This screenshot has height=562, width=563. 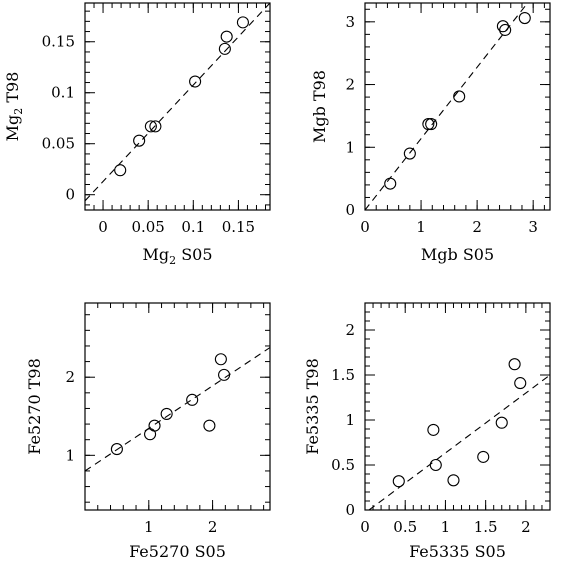 What do you see at coordinates (193, 227) in the screenshot?
I see `x-tick-label: 0.1` at bounding box center [193, 227].